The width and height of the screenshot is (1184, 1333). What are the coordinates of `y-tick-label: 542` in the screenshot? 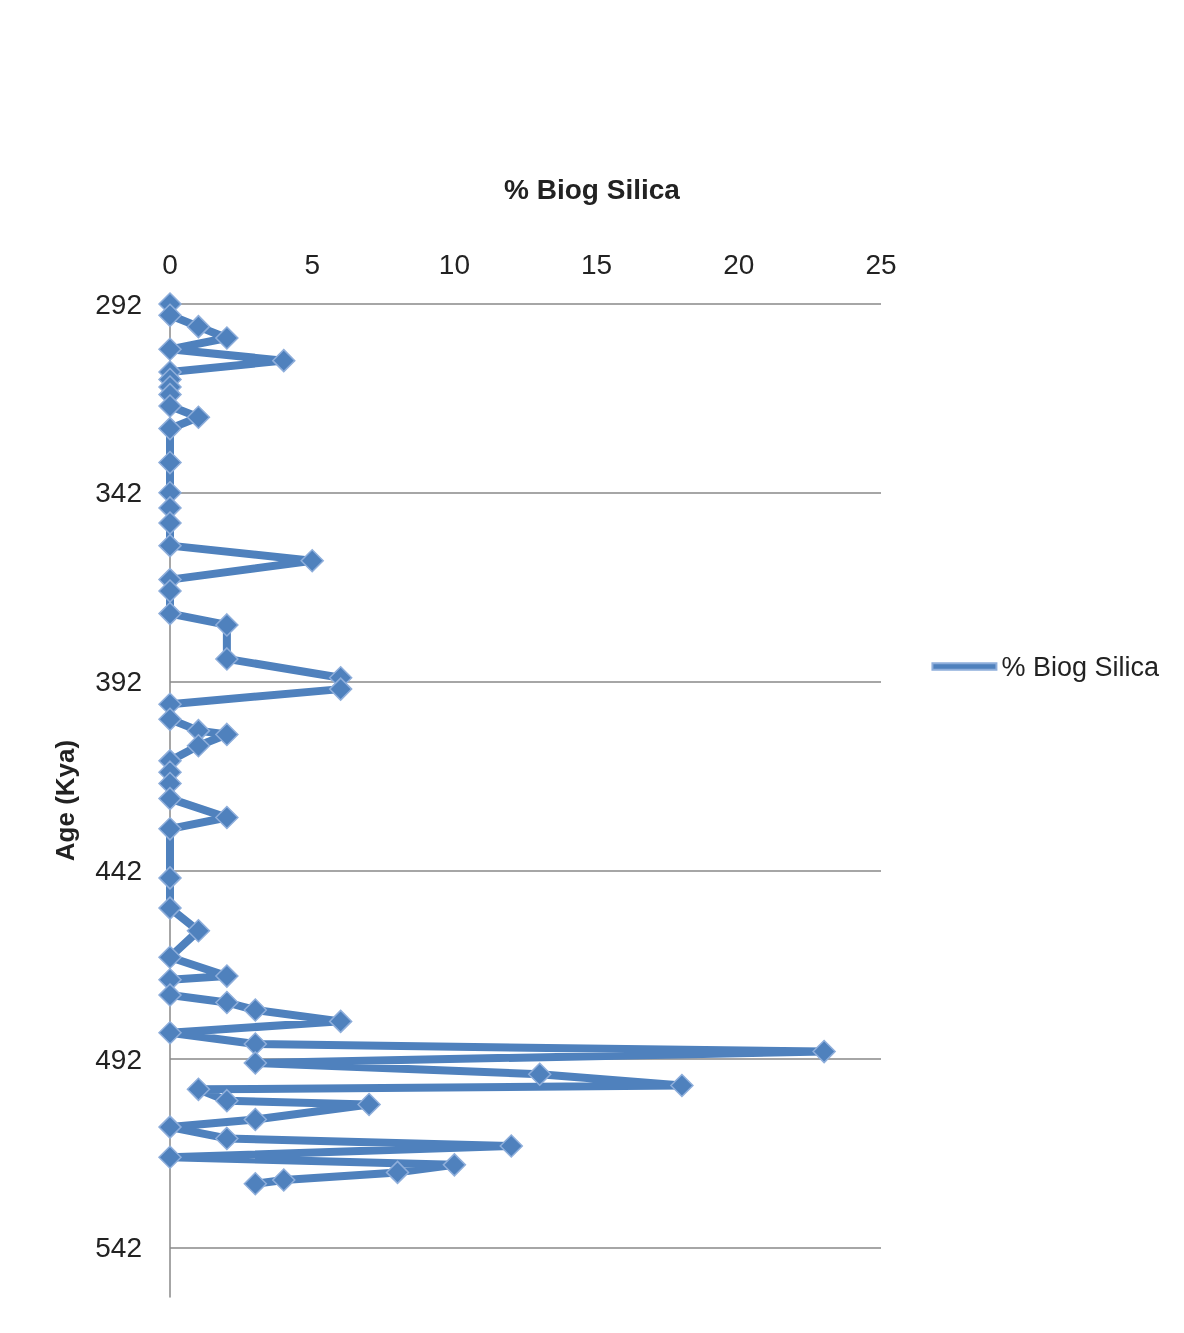 It's located at (118, 1248).